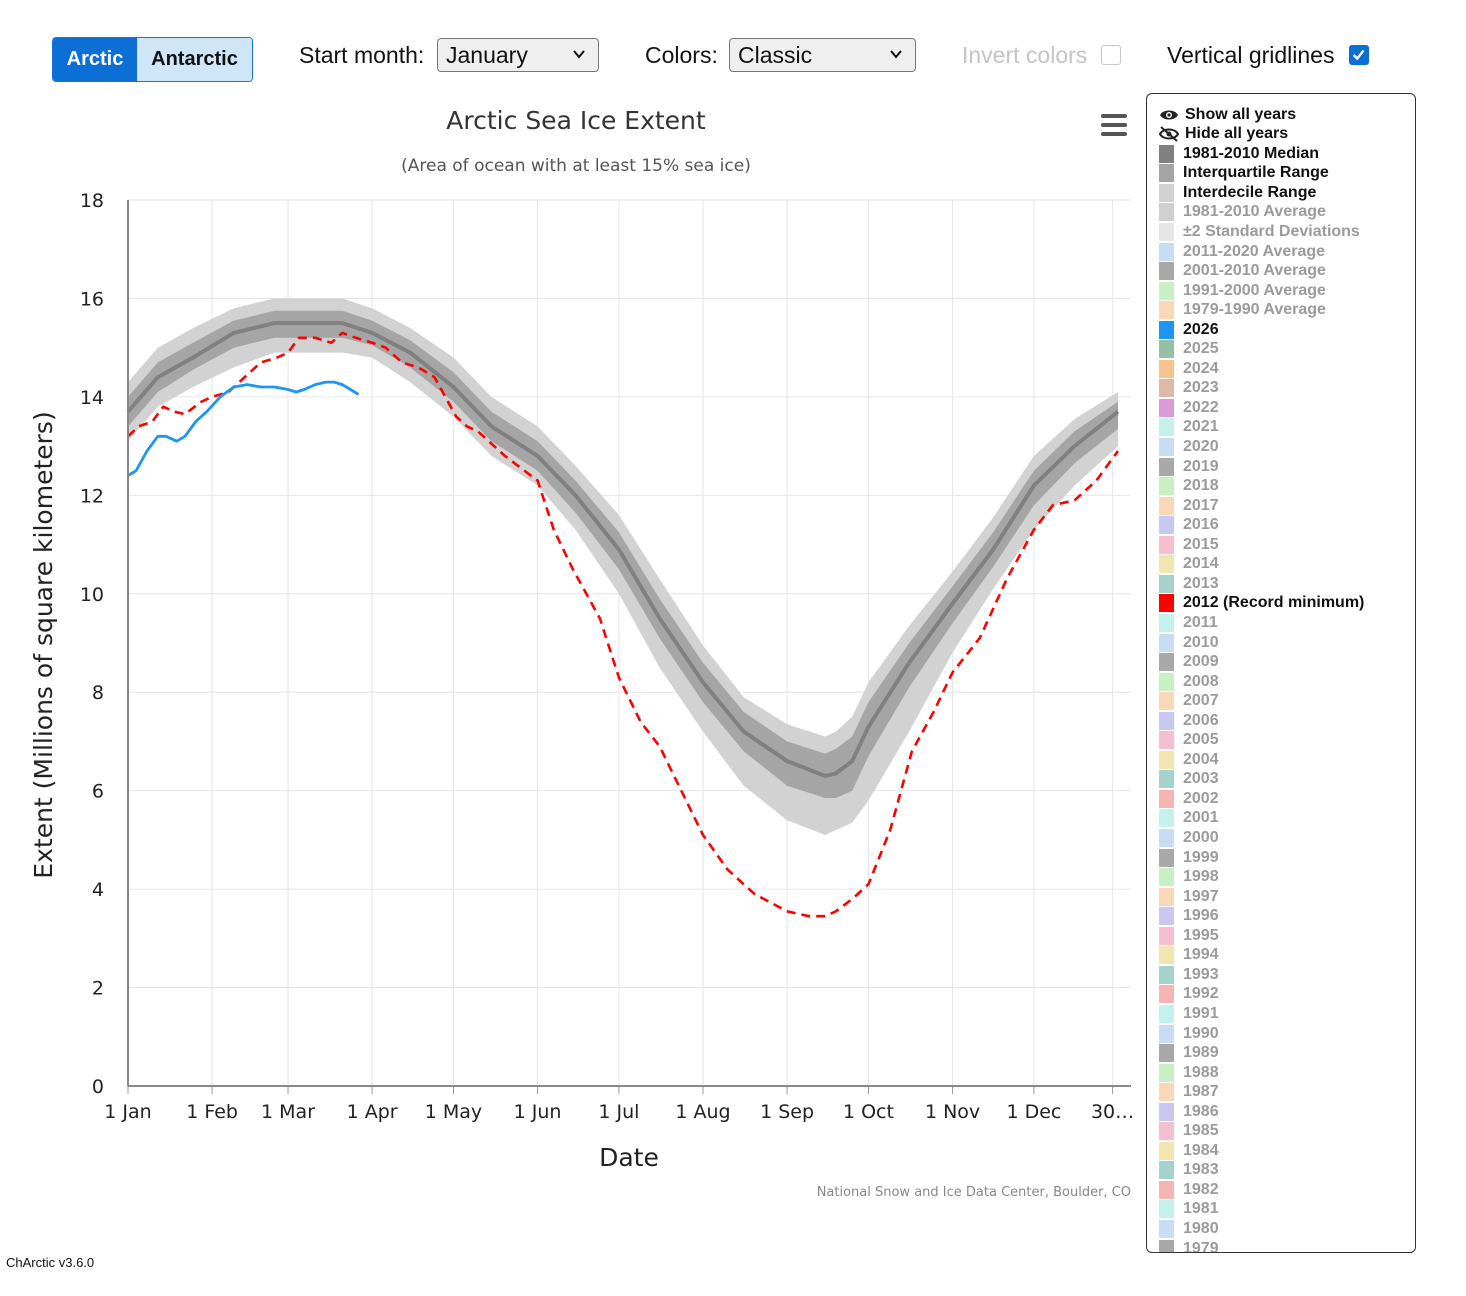 This screenshot has height=1296, width=1466. I want to click on legend-item: 1991-2000 Average, so click(1242, 291).